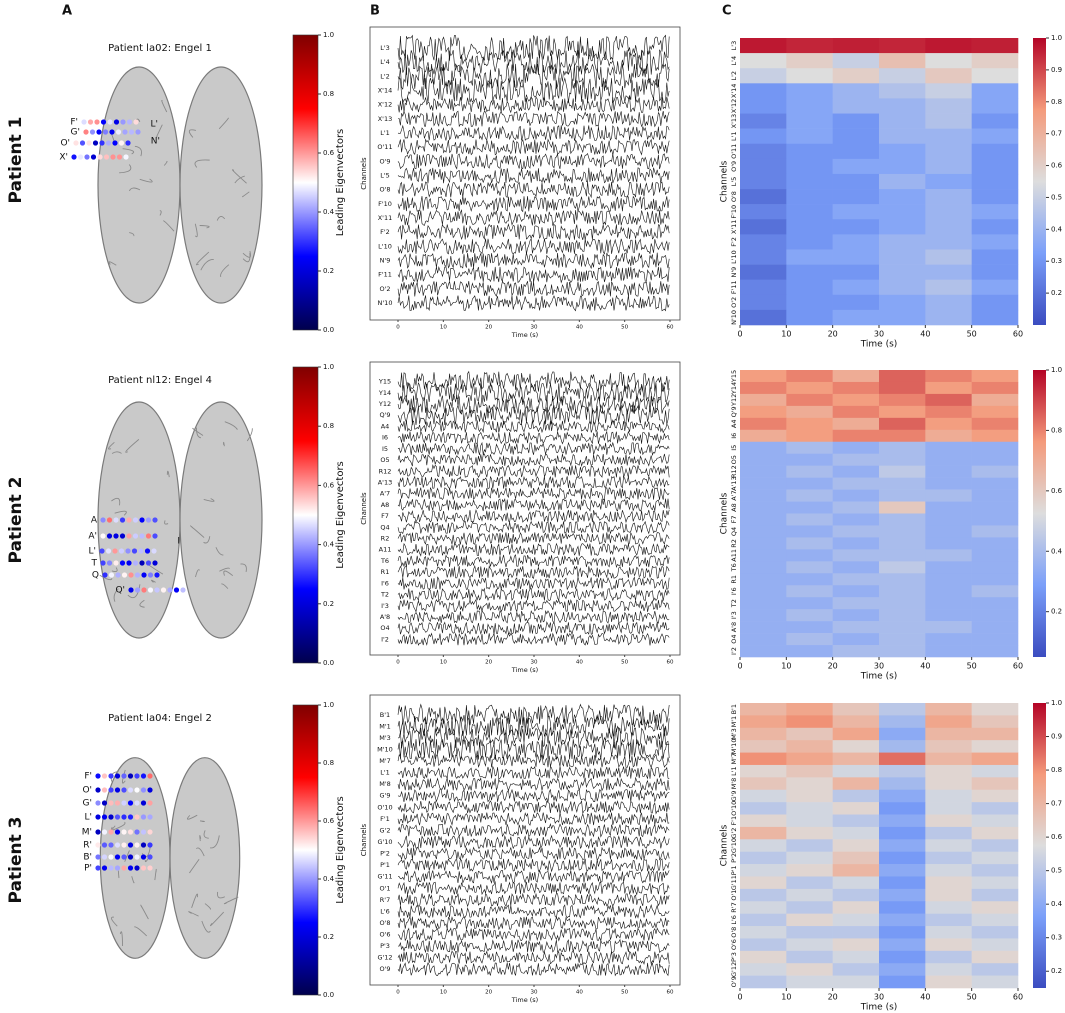 The width and height of the screenshot is (1065, 1013). What do you see at coordinates (385, 715) in the screenshot?
I see `channel-label: B'1` at bounding box center [385, 715].